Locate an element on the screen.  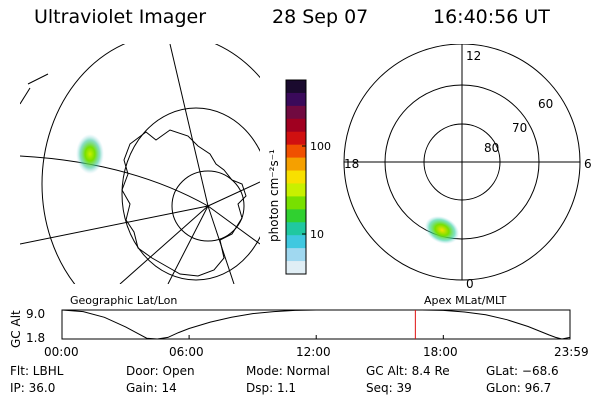
door-info: Door: Open is located at coordinates (160, 371).